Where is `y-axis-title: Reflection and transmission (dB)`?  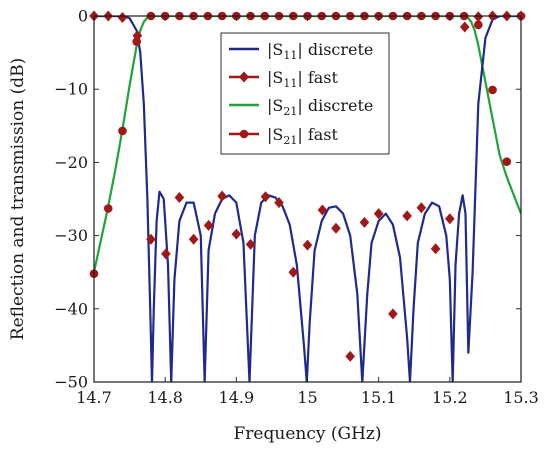 y-axis-title: Reflection and transmission (dB) is located at coordinates (18, 199).